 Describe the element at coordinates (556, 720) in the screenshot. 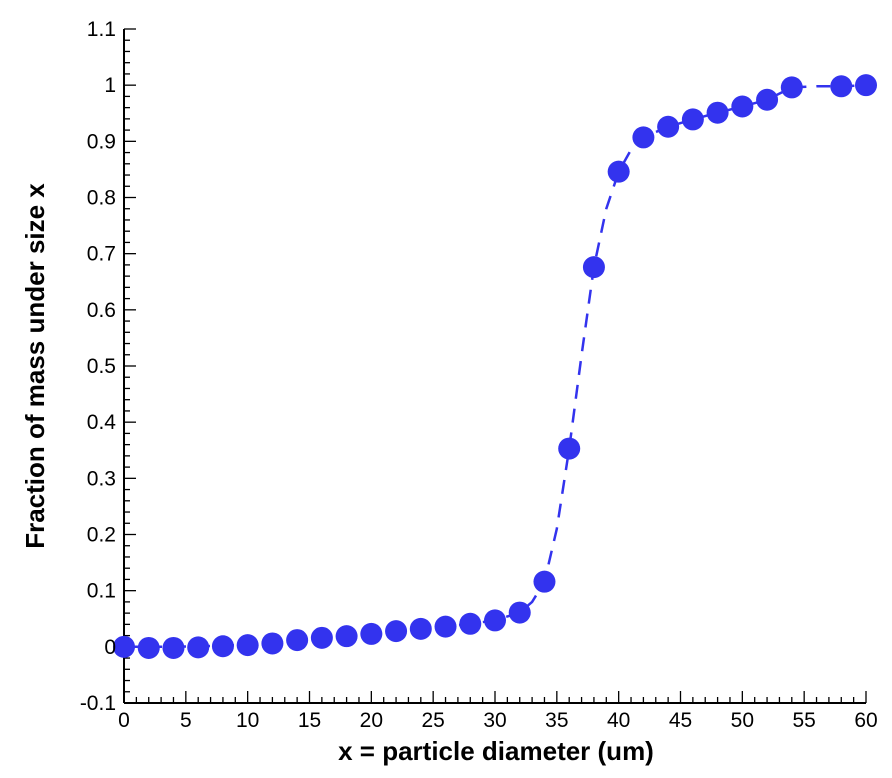

I see `x-tick-label: 35` at that location.